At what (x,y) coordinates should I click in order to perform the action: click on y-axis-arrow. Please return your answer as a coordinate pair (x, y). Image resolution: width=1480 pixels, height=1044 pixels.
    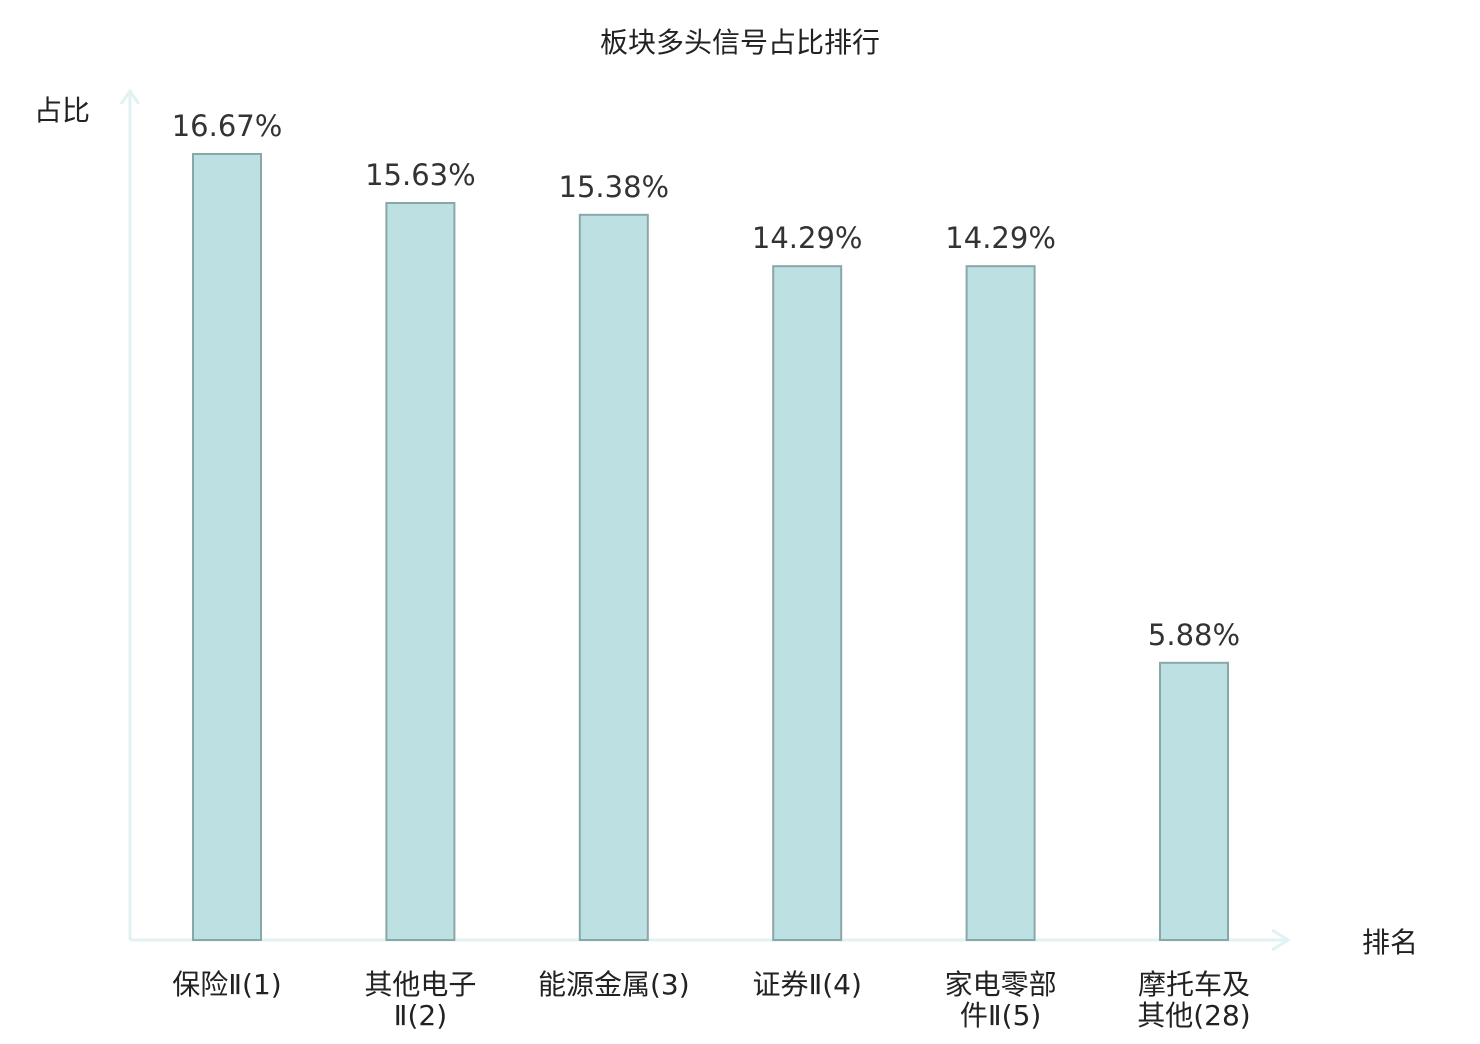
    Looking at the image, I should click on (130, 96).